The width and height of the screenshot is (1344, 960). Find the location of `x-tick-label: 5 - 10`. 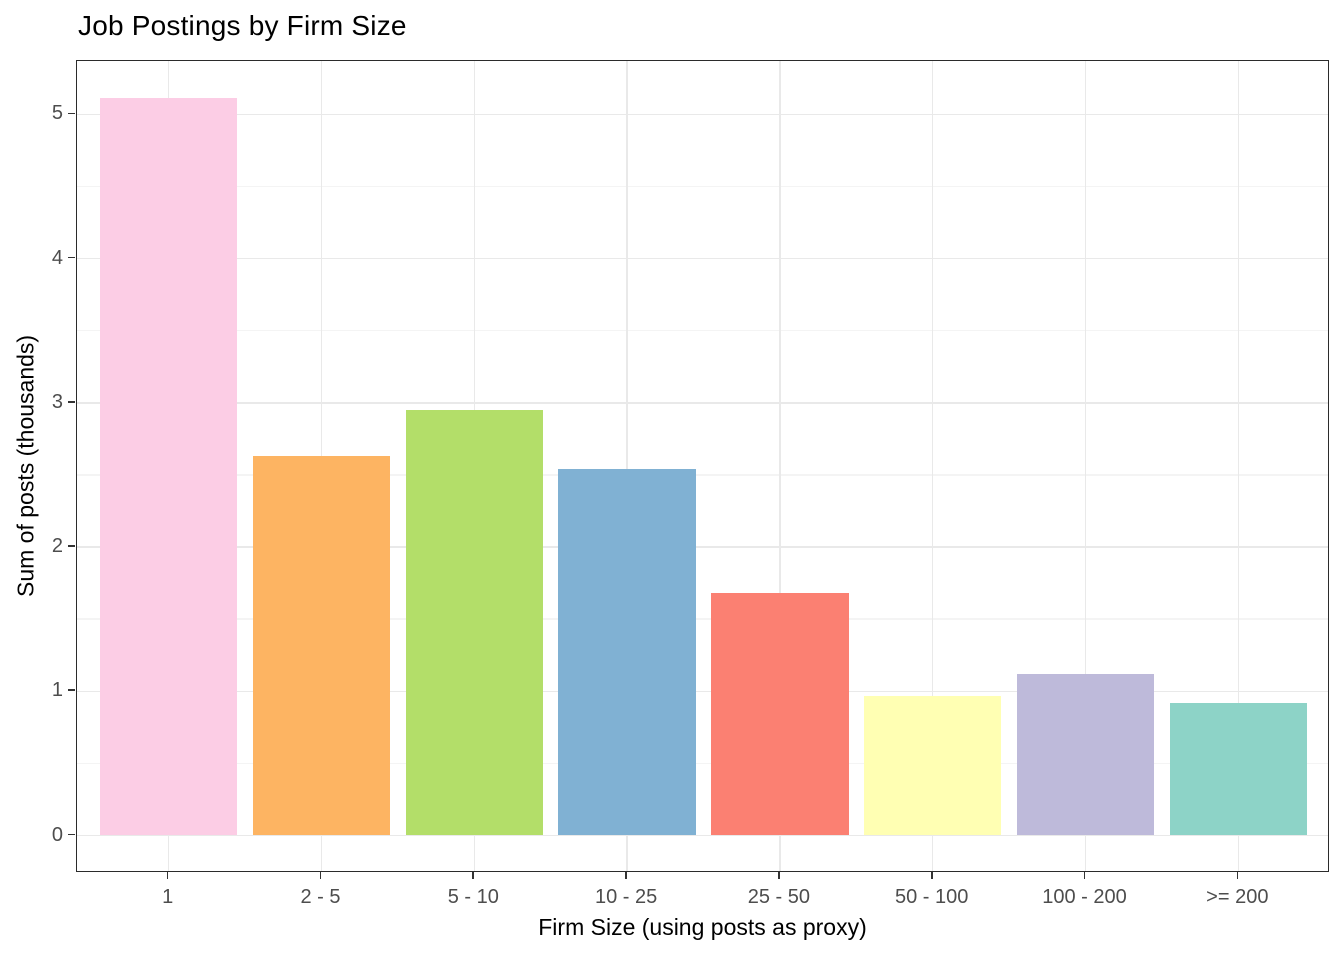

x-tick-label: 5 - 10 is located at coordinates (473, 897).